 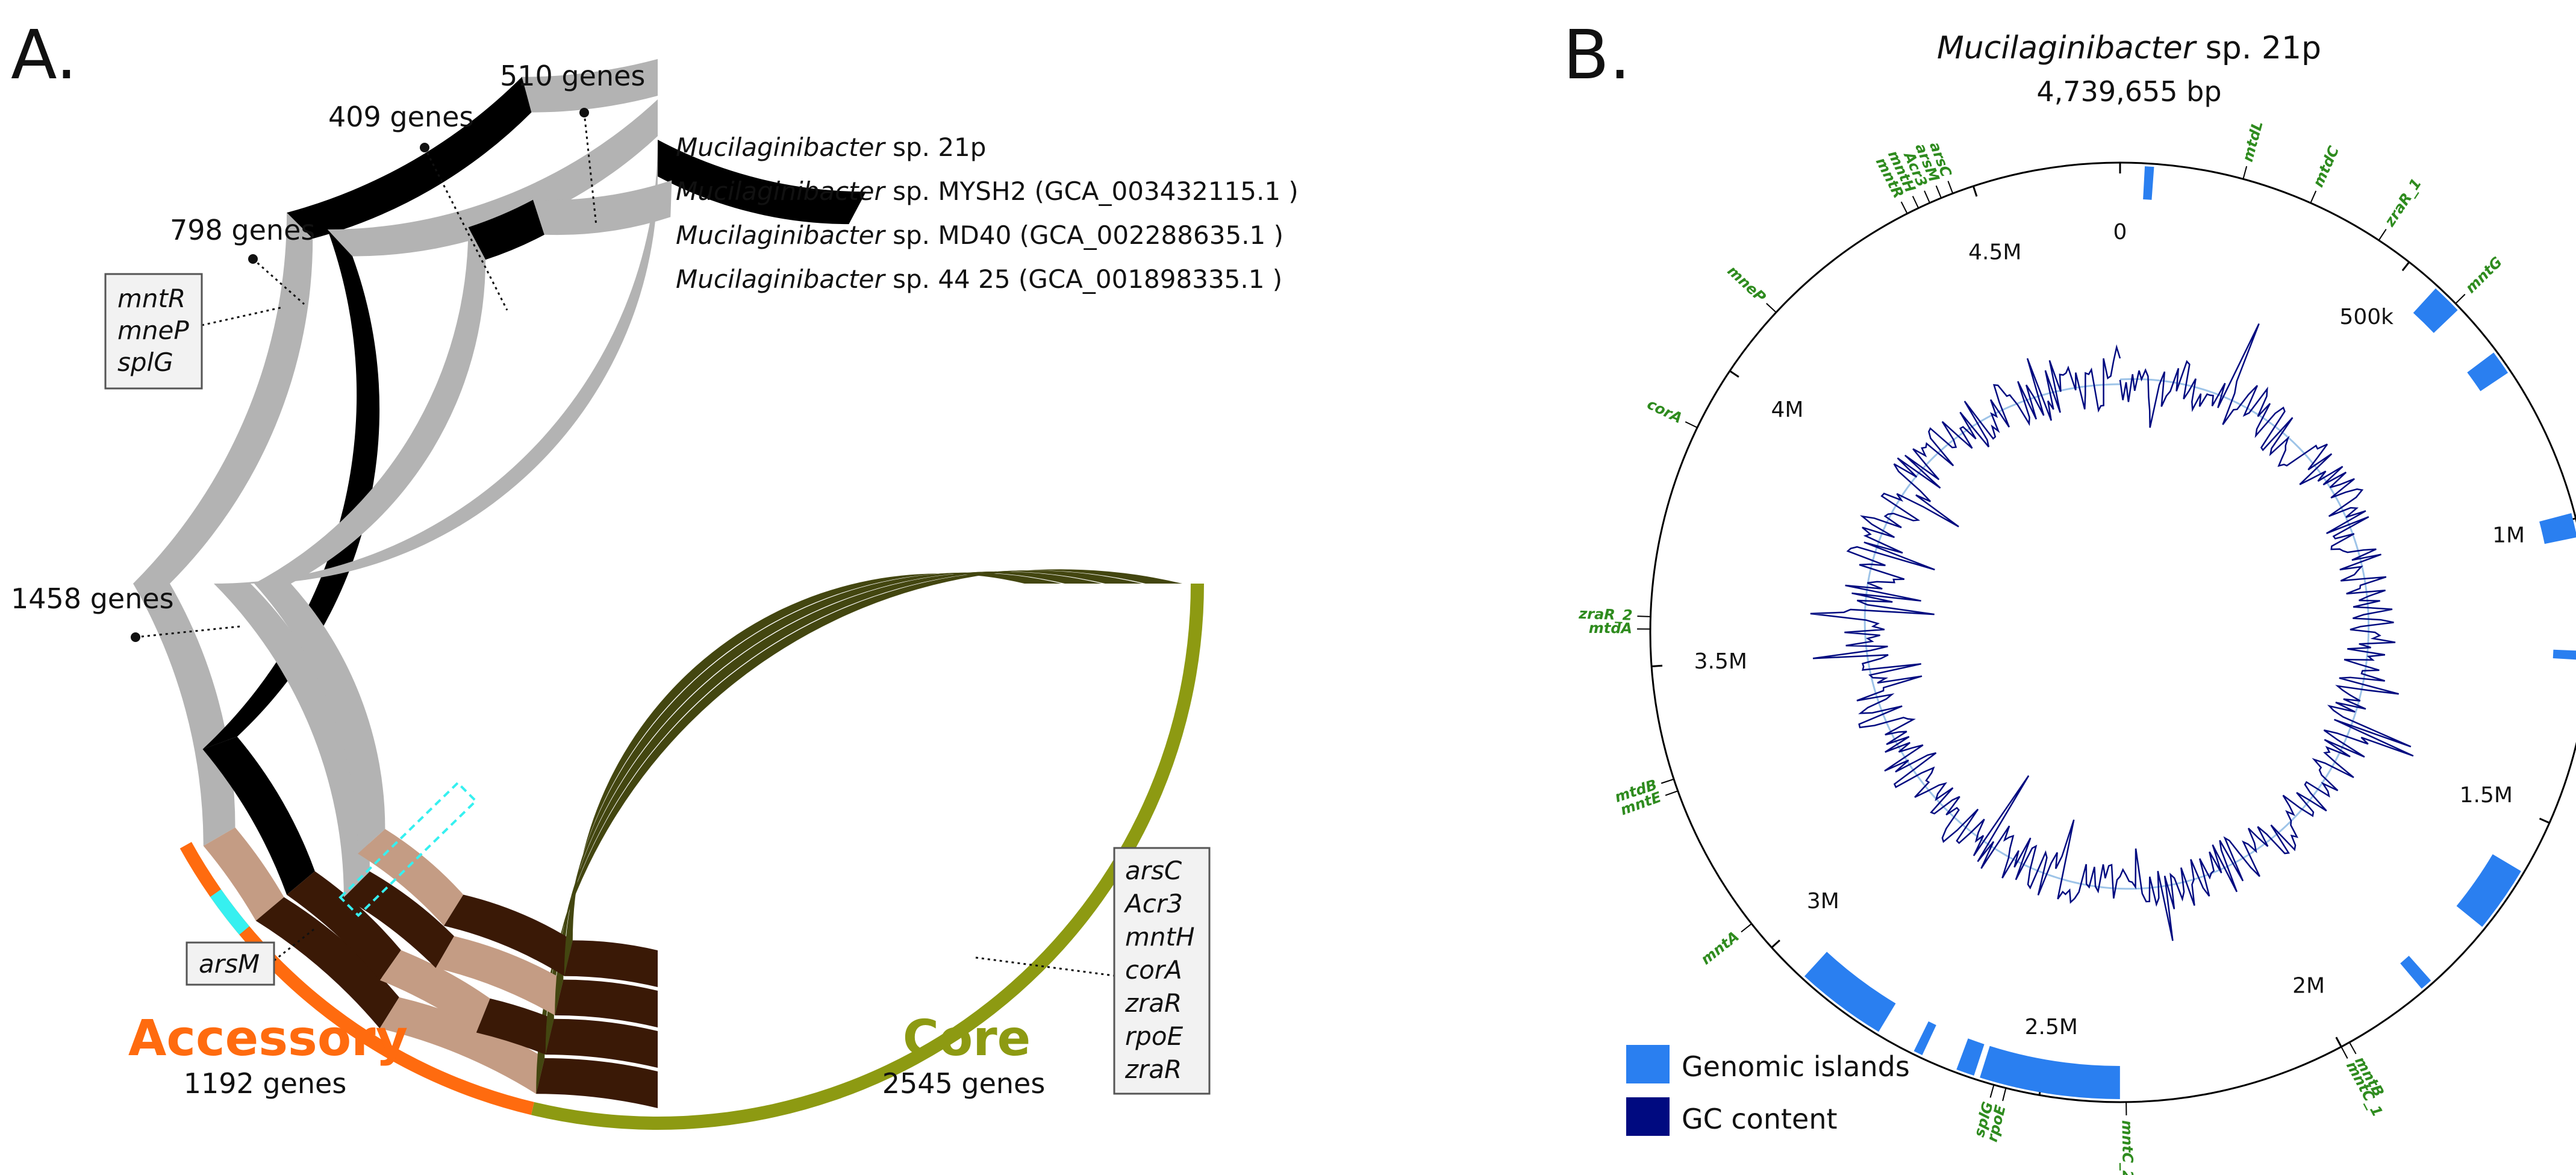 What do you see at coordinates (2486, 795) in the screenshot?
I see `genome-tick-label: 1.5M` at bounding box center [2486, 795].